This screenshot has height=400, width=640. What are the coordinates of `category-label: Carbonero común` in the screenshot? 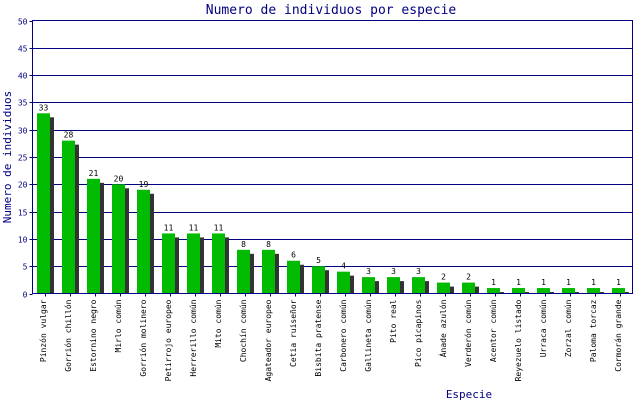 It's located at (343, 335).